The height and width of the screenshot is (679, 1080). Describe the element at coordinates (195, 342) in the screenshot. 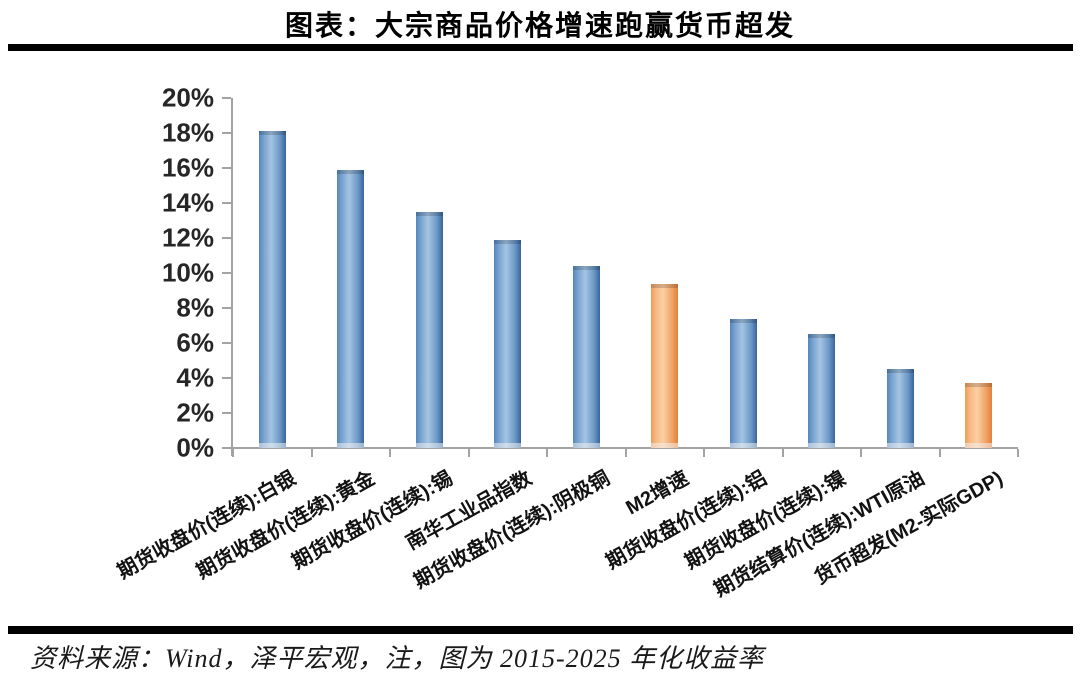

I see `y-tick-label: 6%` at that location.